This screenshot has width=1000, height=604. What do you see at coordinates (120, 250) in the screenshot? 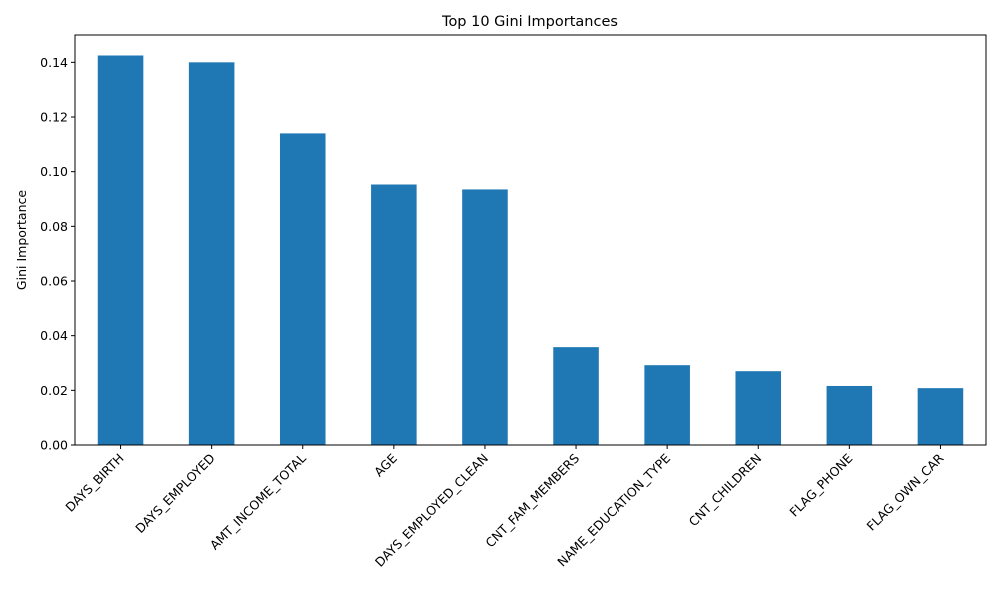
I see `bar-days-birth` at bounding box center [120, 250].